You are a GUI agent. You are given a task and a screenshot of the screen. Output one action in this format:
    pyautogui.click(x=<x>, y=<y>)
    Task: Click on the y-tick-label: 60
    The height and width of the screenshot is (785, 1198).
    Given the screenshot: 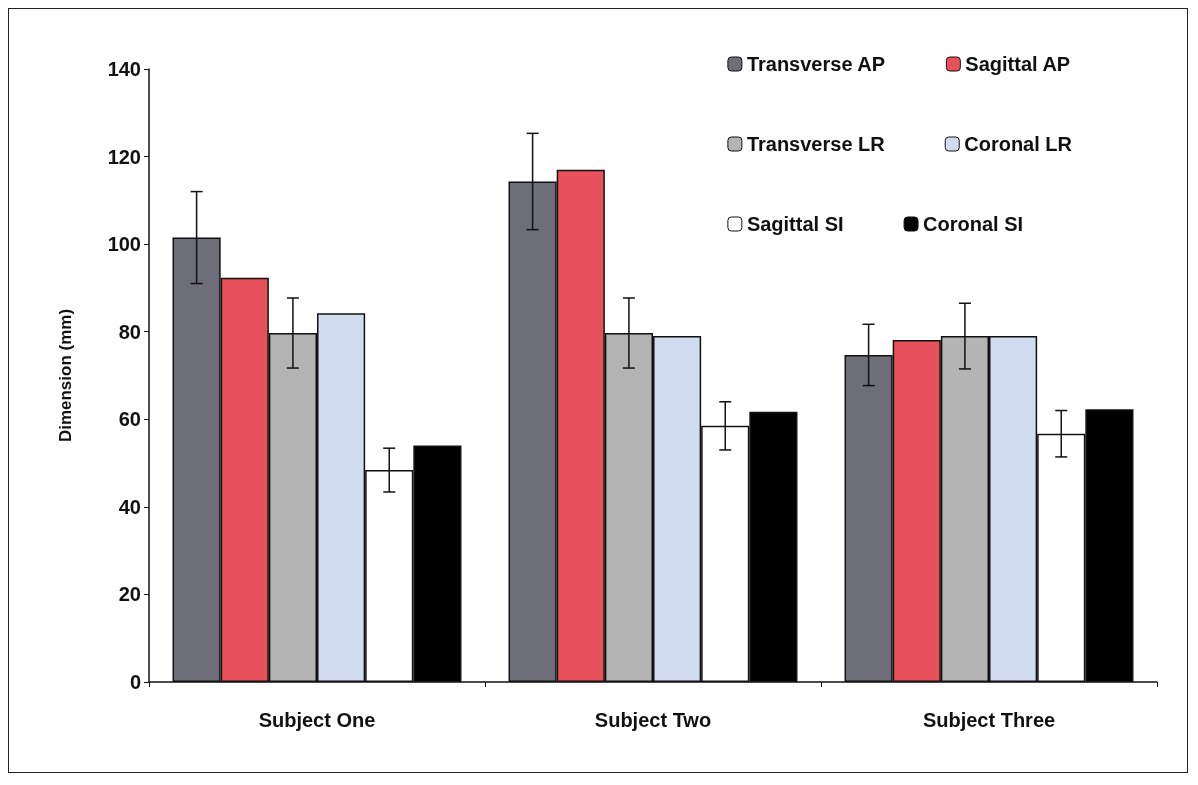 What is the action you would take?
    pyautogui.click(x=129, y=419)
    